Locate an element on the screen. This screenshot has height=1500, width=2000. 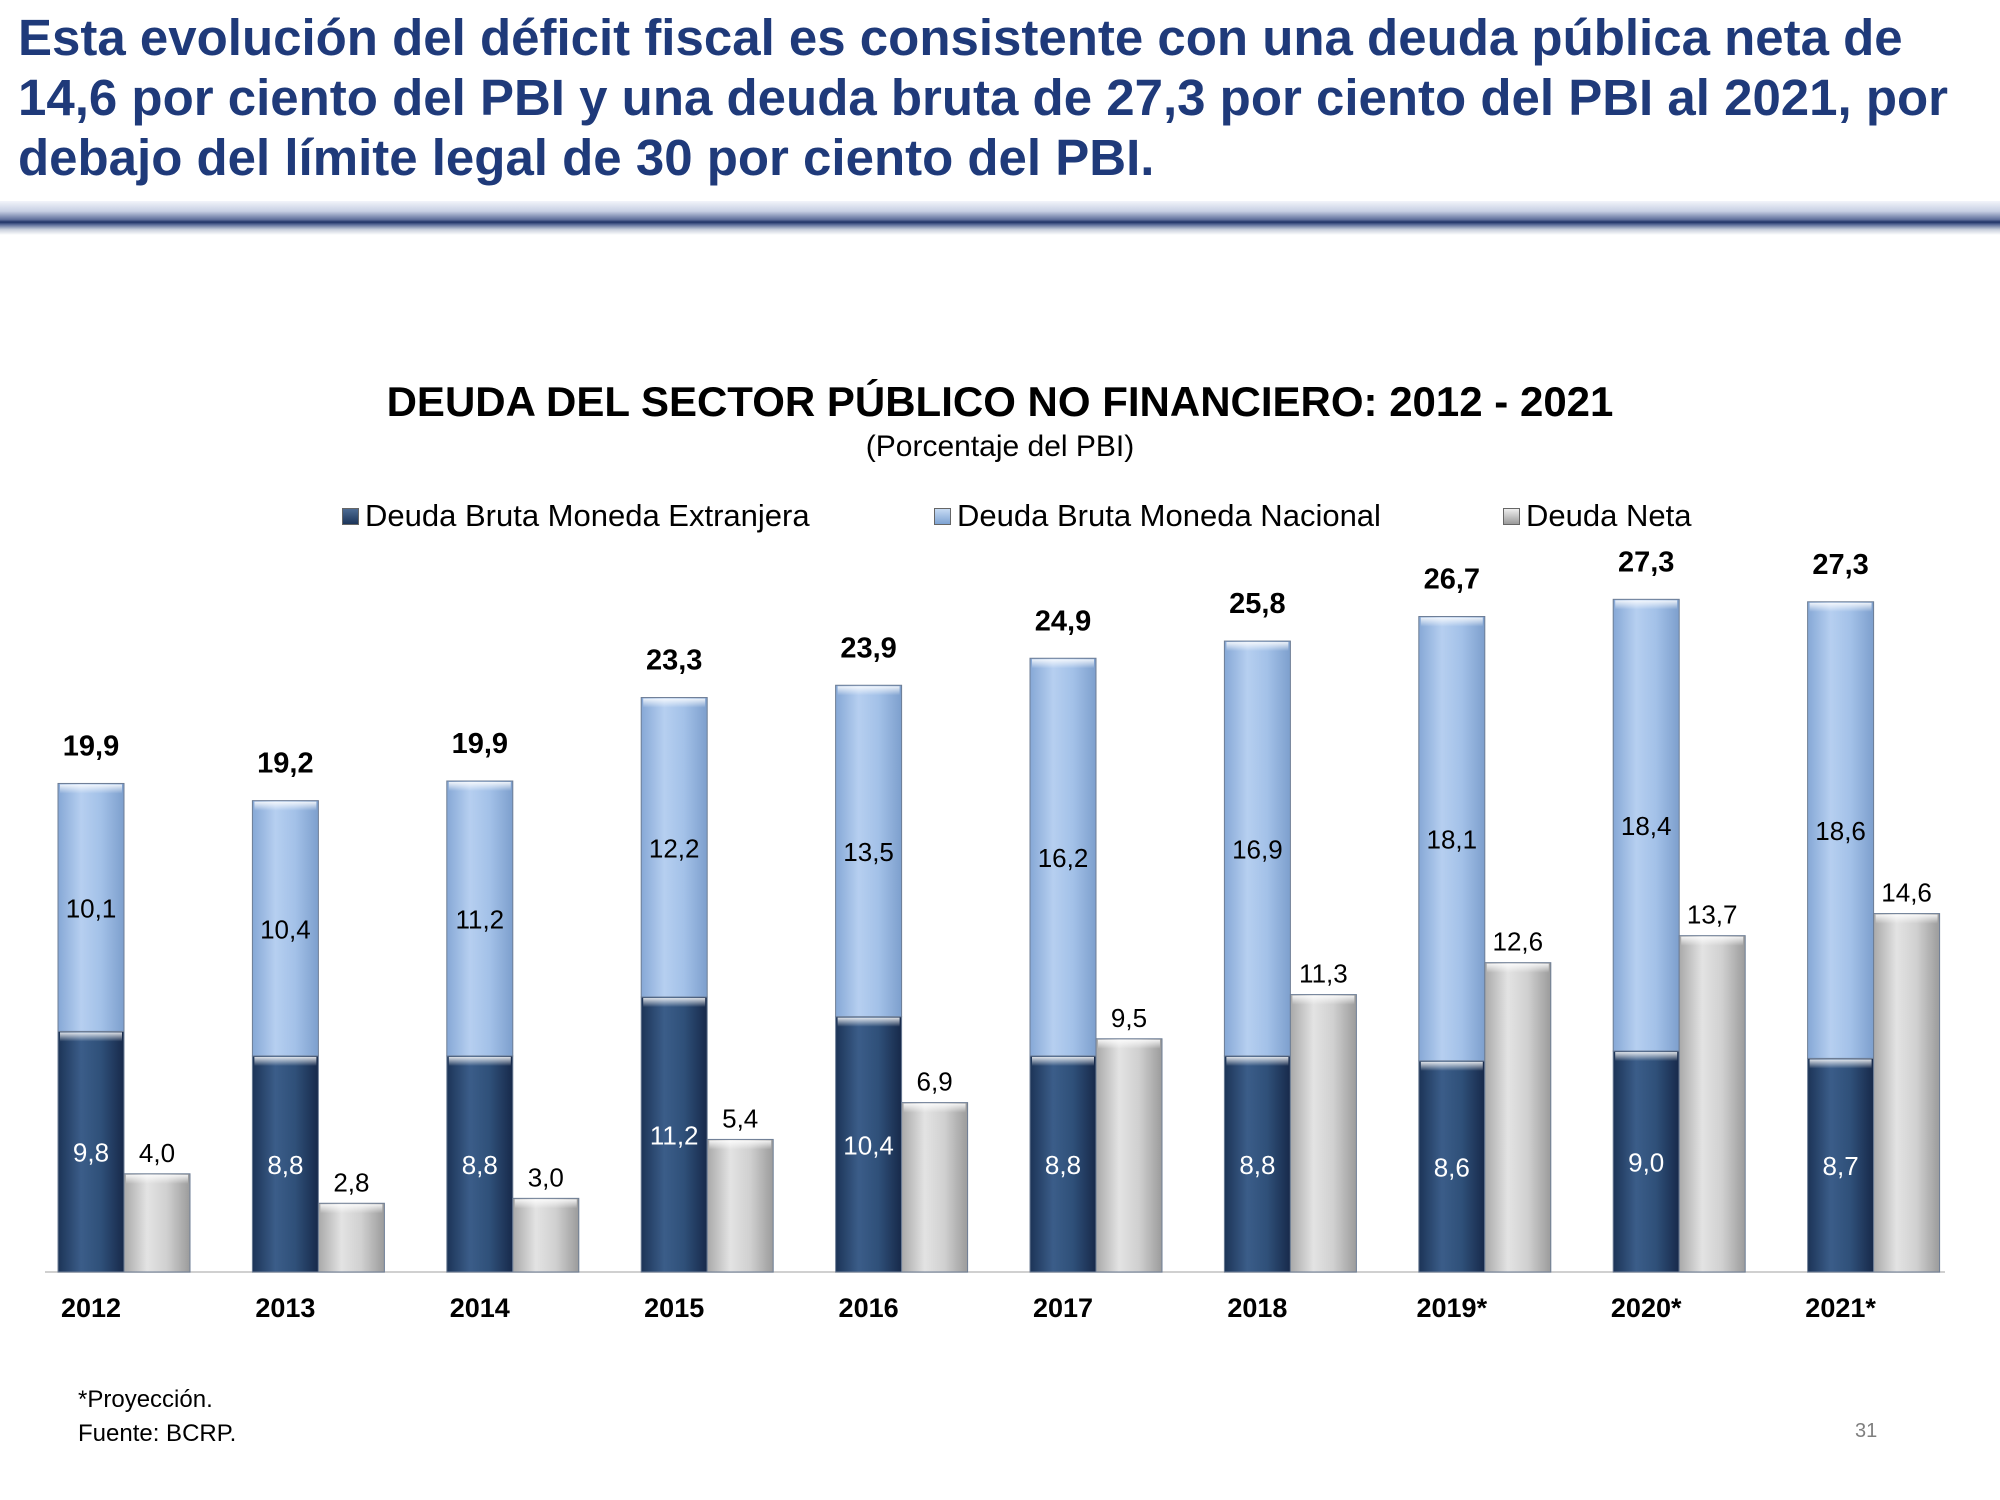
bar-net-8-body is located at coordinates (1712, 1104).